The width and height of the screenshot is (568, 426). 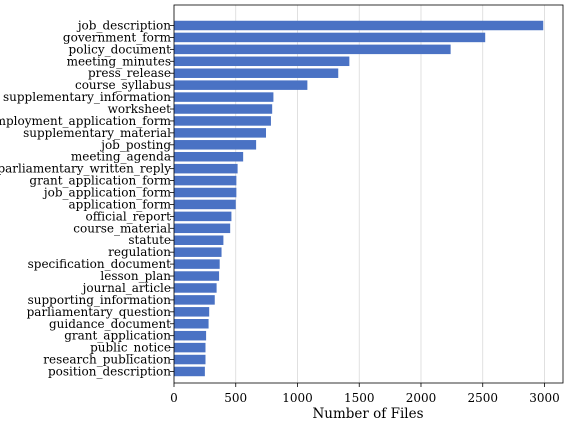 What do you see at coordinates (421, 398) in the screenshot?
I see `x-tick-label: 2000` at bounding box center [421, 398].